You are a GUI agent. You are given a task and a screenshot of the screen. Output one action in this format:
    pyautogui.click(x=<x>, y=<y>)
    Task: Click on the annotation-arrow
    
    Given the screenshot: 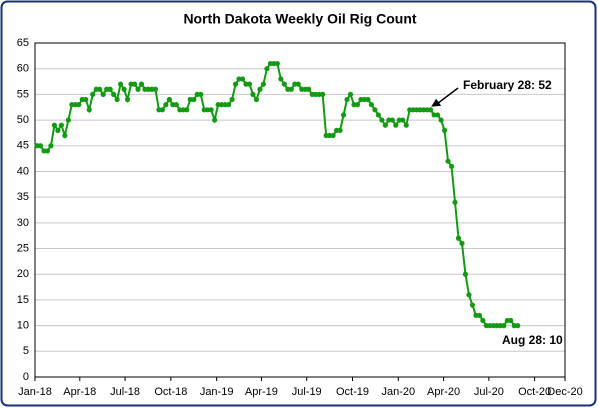 What is the action you would take?
    pyautogui.click(x=447, y=96)
    